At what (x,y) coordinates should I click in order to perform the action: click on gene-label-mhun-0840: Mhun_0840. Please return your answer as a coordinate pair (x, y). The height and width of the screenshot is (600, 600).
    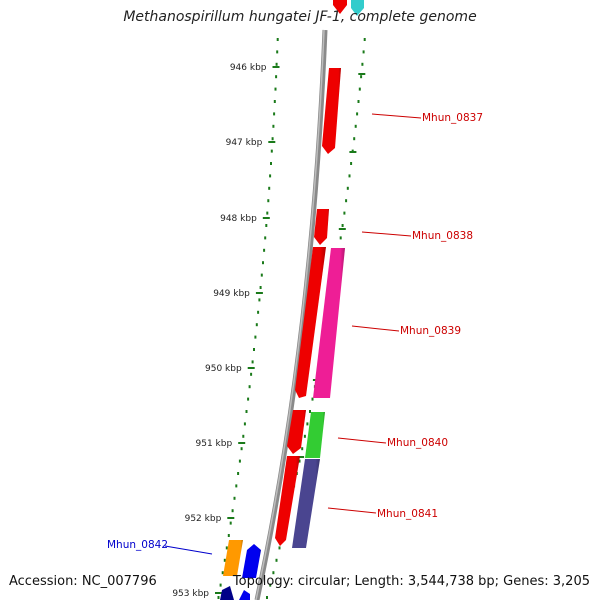
    Looking at the image, I should click on (417, 443).